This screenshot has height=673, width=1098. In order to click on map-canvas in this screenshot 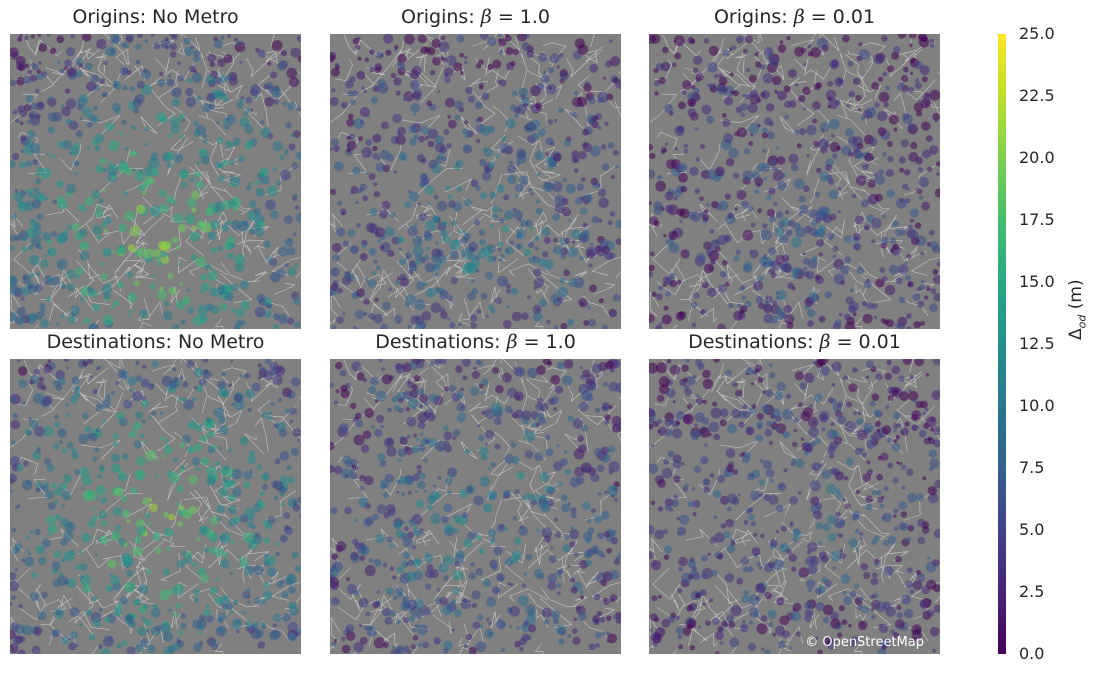, I will do `click(794, 181)`.